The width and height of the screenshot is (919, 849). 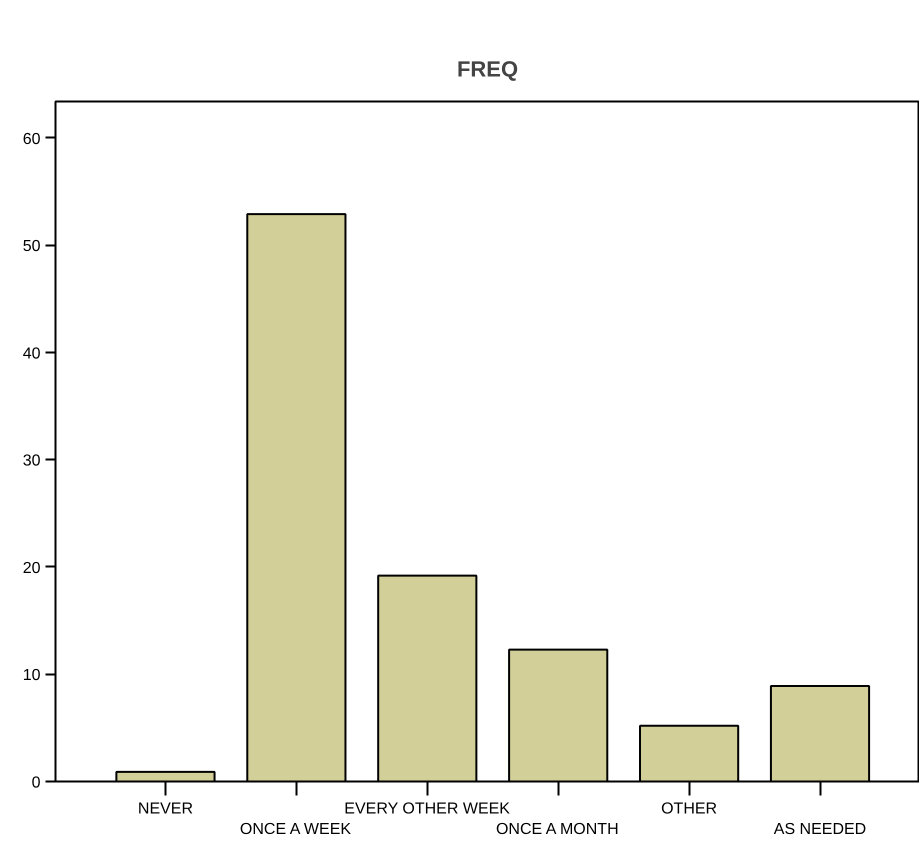 I want to click on x-tick-label: NEVER, so click(x=166, y=809).